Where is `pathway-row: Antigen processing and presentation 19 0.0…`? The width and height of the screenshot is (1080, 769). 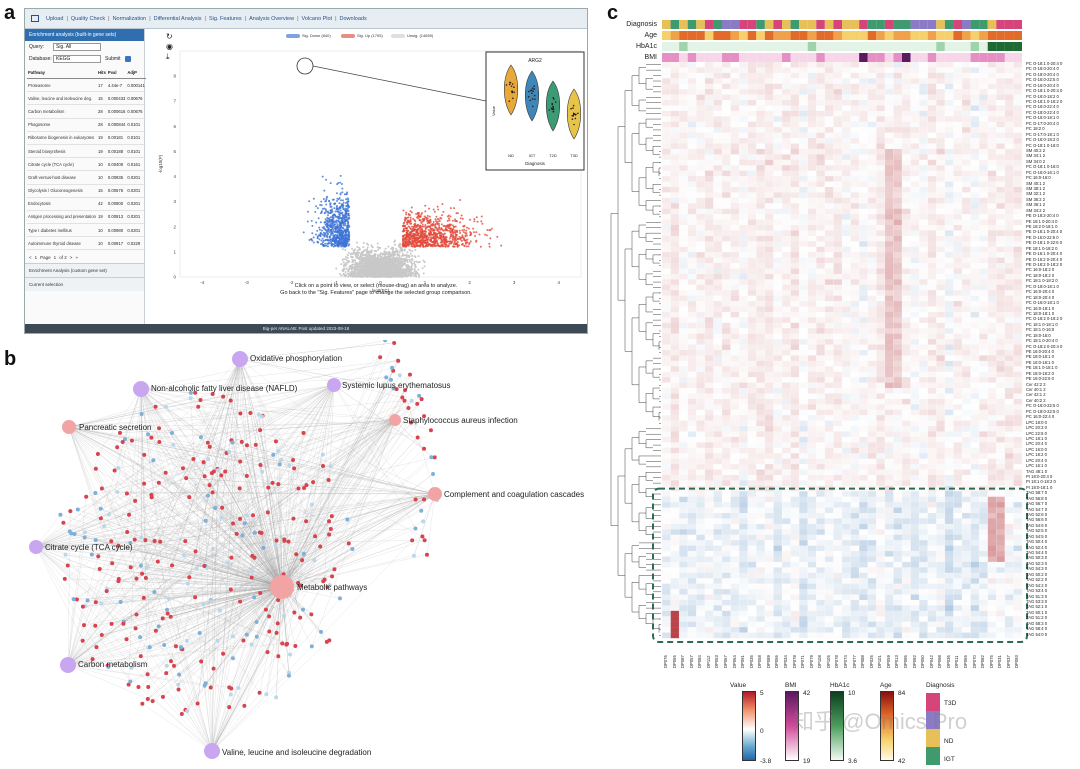
pathway-row: Antigen processing and presentation 19 0.0… is located at coordinates (86, 217).